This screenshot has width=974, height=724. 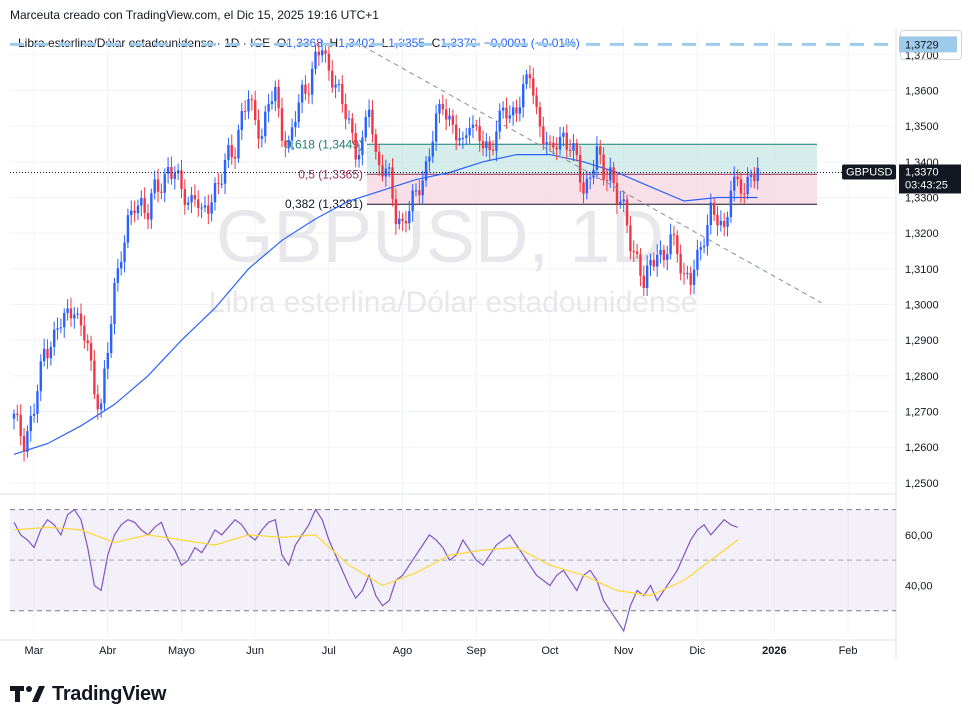 What do you see at coordinates (922, 91) in the screenshot?
I see `price-tick-label: 1,3600` at bounding box center [922, 91].